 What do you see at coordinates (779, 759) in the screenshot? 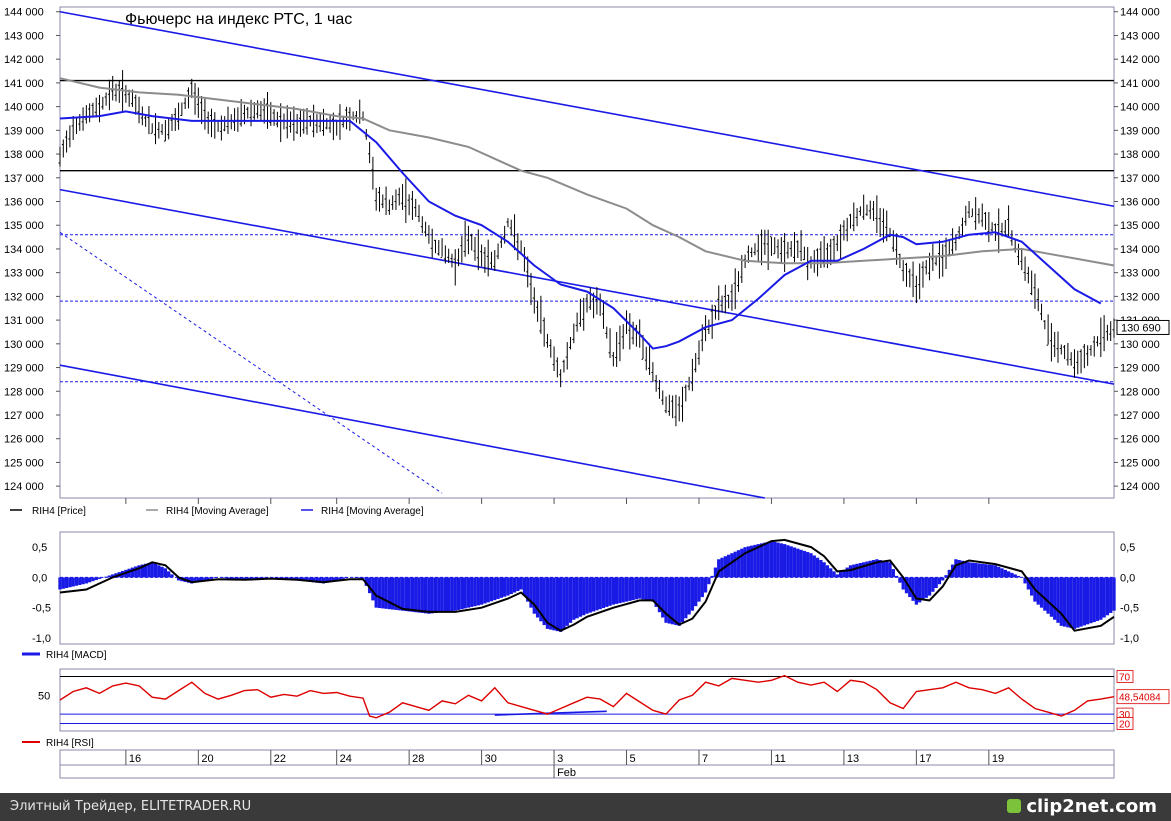
I see `x-tick-label: 11` at bounding box center [779, 759].